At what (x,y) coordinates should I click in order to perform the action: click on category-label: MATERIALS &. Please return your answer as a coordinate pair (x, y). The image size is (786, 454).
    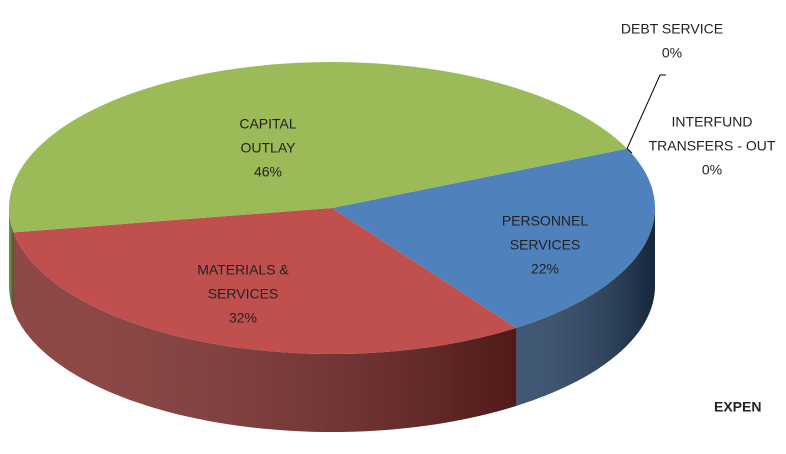
    Looking at the image, I should click on (243, 270).